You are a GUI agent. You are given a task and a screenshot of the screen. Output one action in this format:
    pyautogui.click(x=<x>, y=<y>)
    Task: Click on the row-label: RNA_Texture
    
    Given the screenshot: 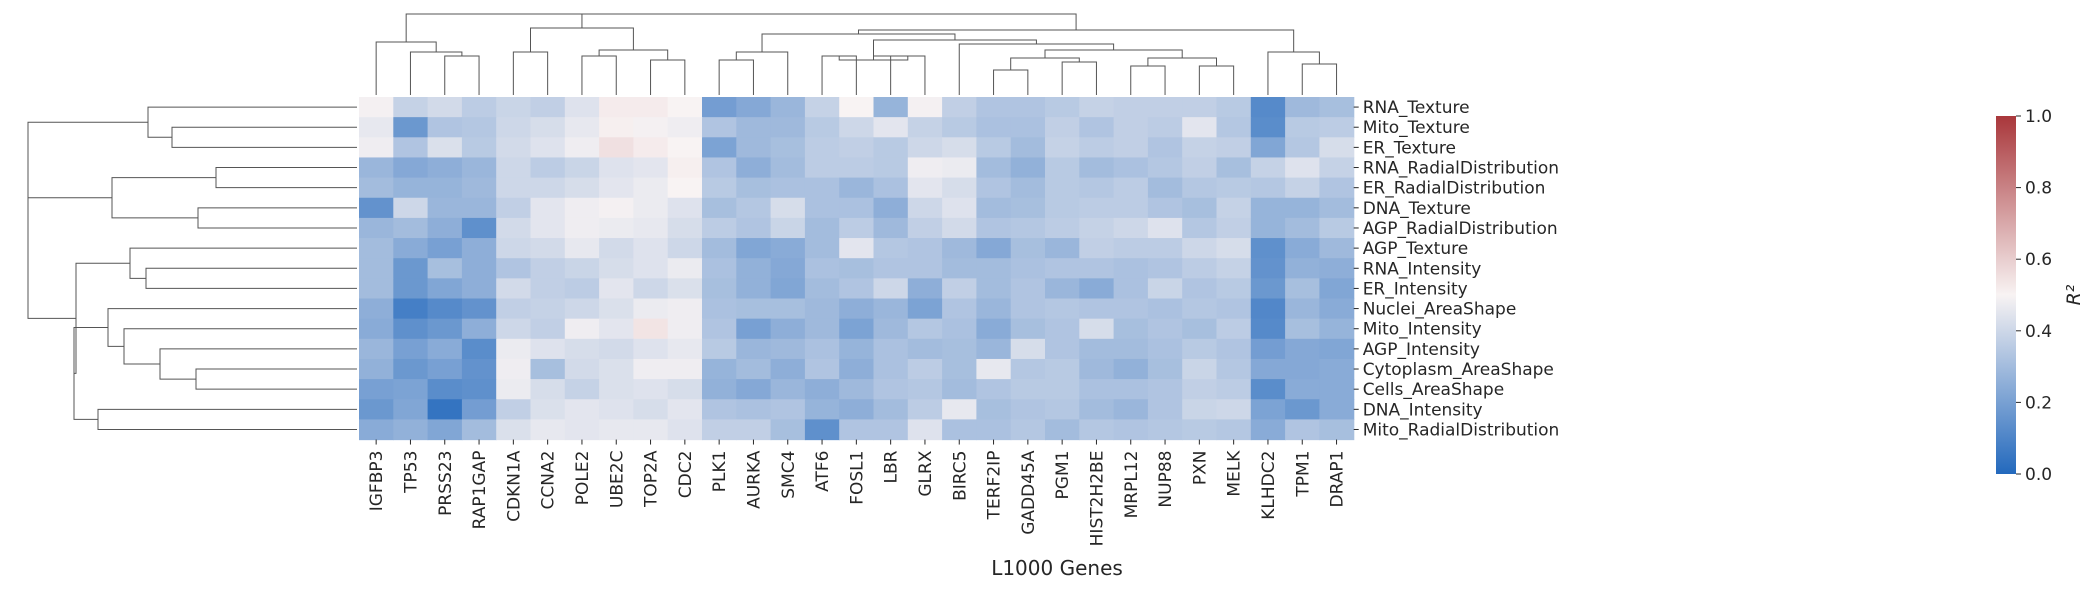 What is the action you would take?
    pyautogui.click(x=1416, y=108)
    